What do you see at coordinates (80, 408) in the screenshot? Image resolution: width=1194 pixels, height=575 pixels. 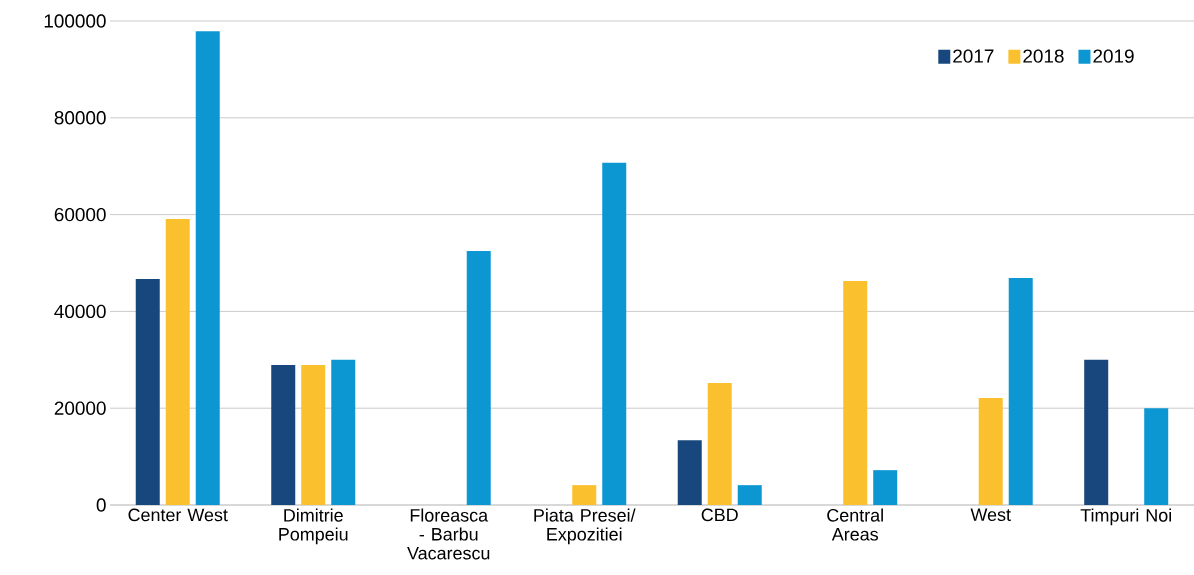 I see `y-tick-label: 20000` at bounding box center [80, 408].